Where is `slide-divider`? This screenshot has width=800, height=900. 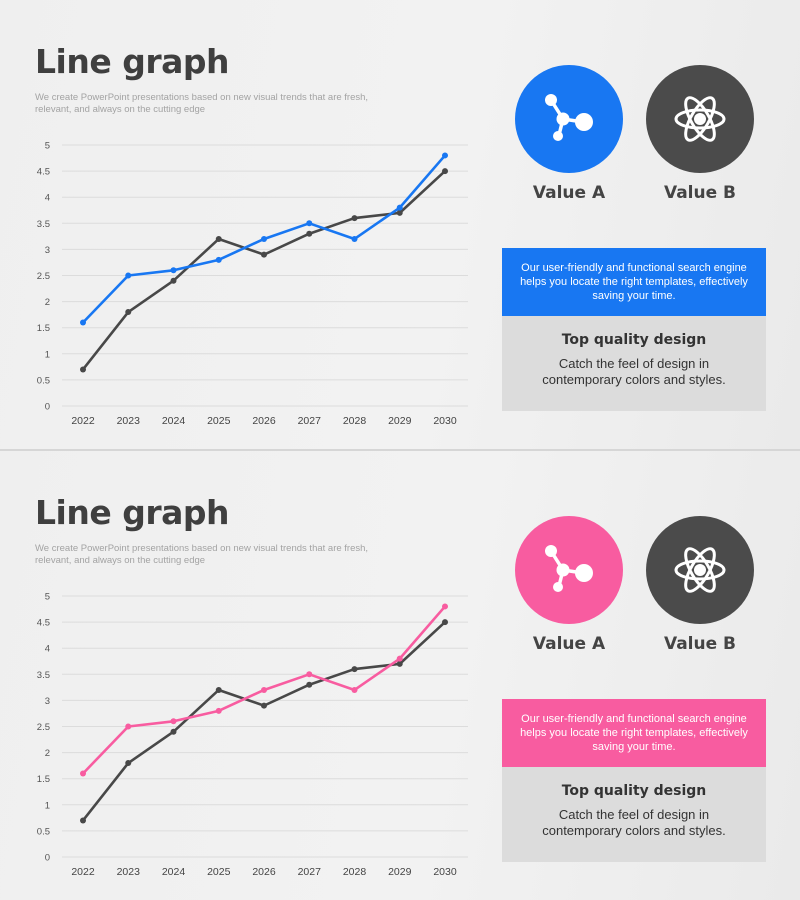 slide-divider is located at coordinates (400, 450).